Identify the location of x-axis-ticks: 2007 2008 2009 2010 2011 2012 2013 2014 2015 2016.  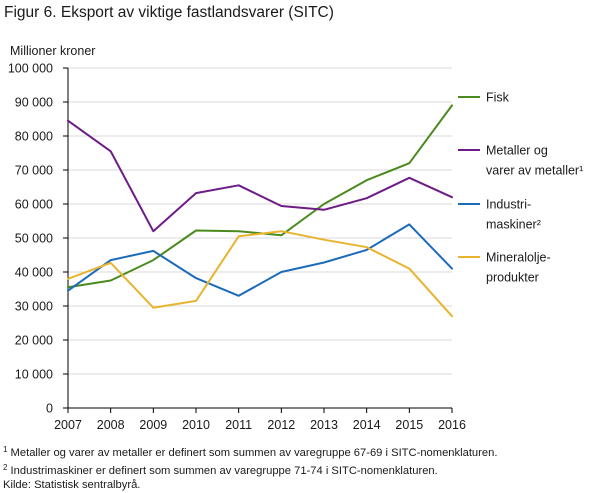
(260, 420).